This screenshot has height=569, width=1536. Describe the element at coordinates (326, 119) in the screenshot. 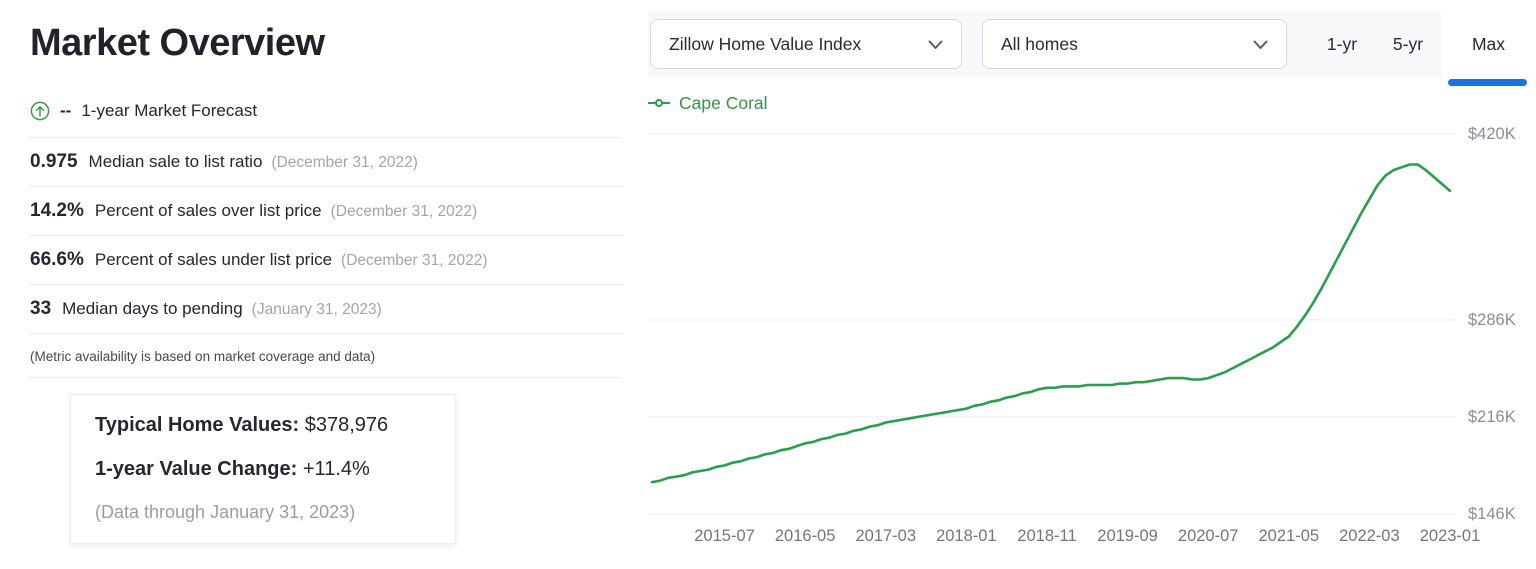

I see `market-forecast-row: -- 1-year Market Forecast` at that location.